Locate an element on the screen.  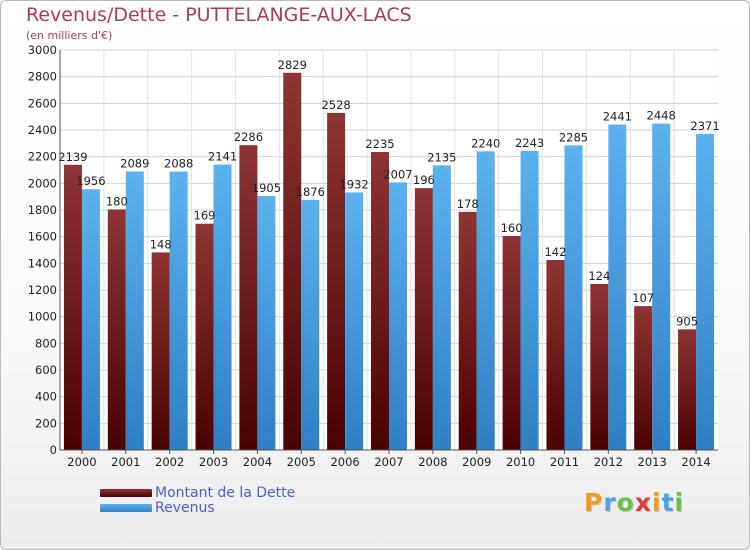
data-label-dette: 178 is located at coordinates (468, 204).